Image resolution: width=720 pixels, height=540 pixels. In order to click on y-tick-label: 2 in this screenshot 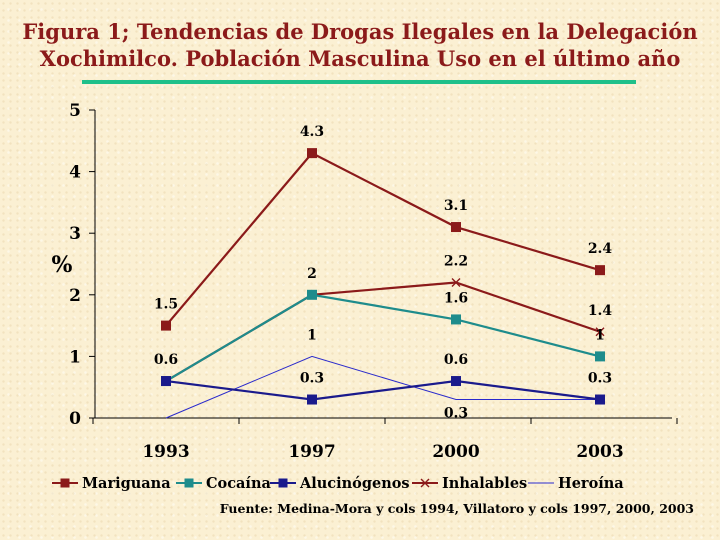, I will do `click(75, 296)`.